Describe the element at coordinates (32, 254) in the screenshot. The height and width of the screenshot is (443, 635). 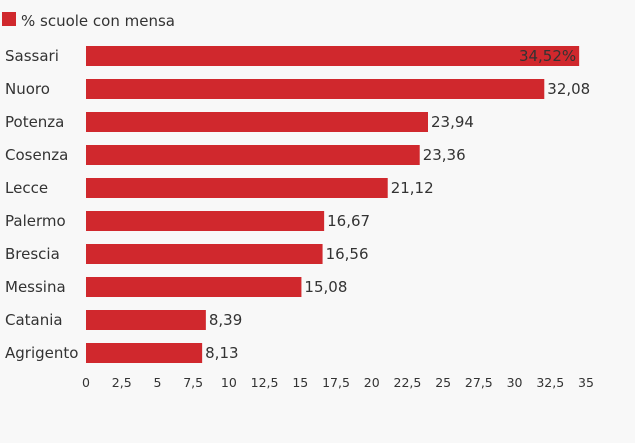
I see `category-label: Brescia` at that location.